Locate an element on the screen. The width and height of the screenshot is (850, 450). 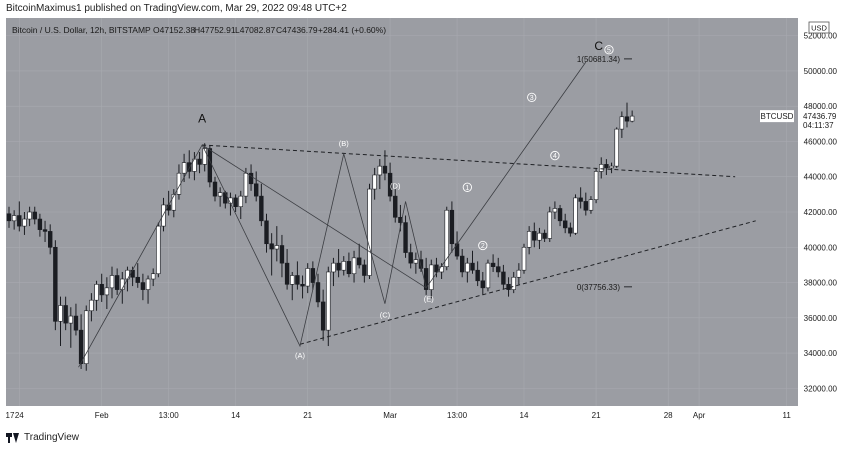
y-tick-label: 34000.00 is located at coordinates (821, 353).